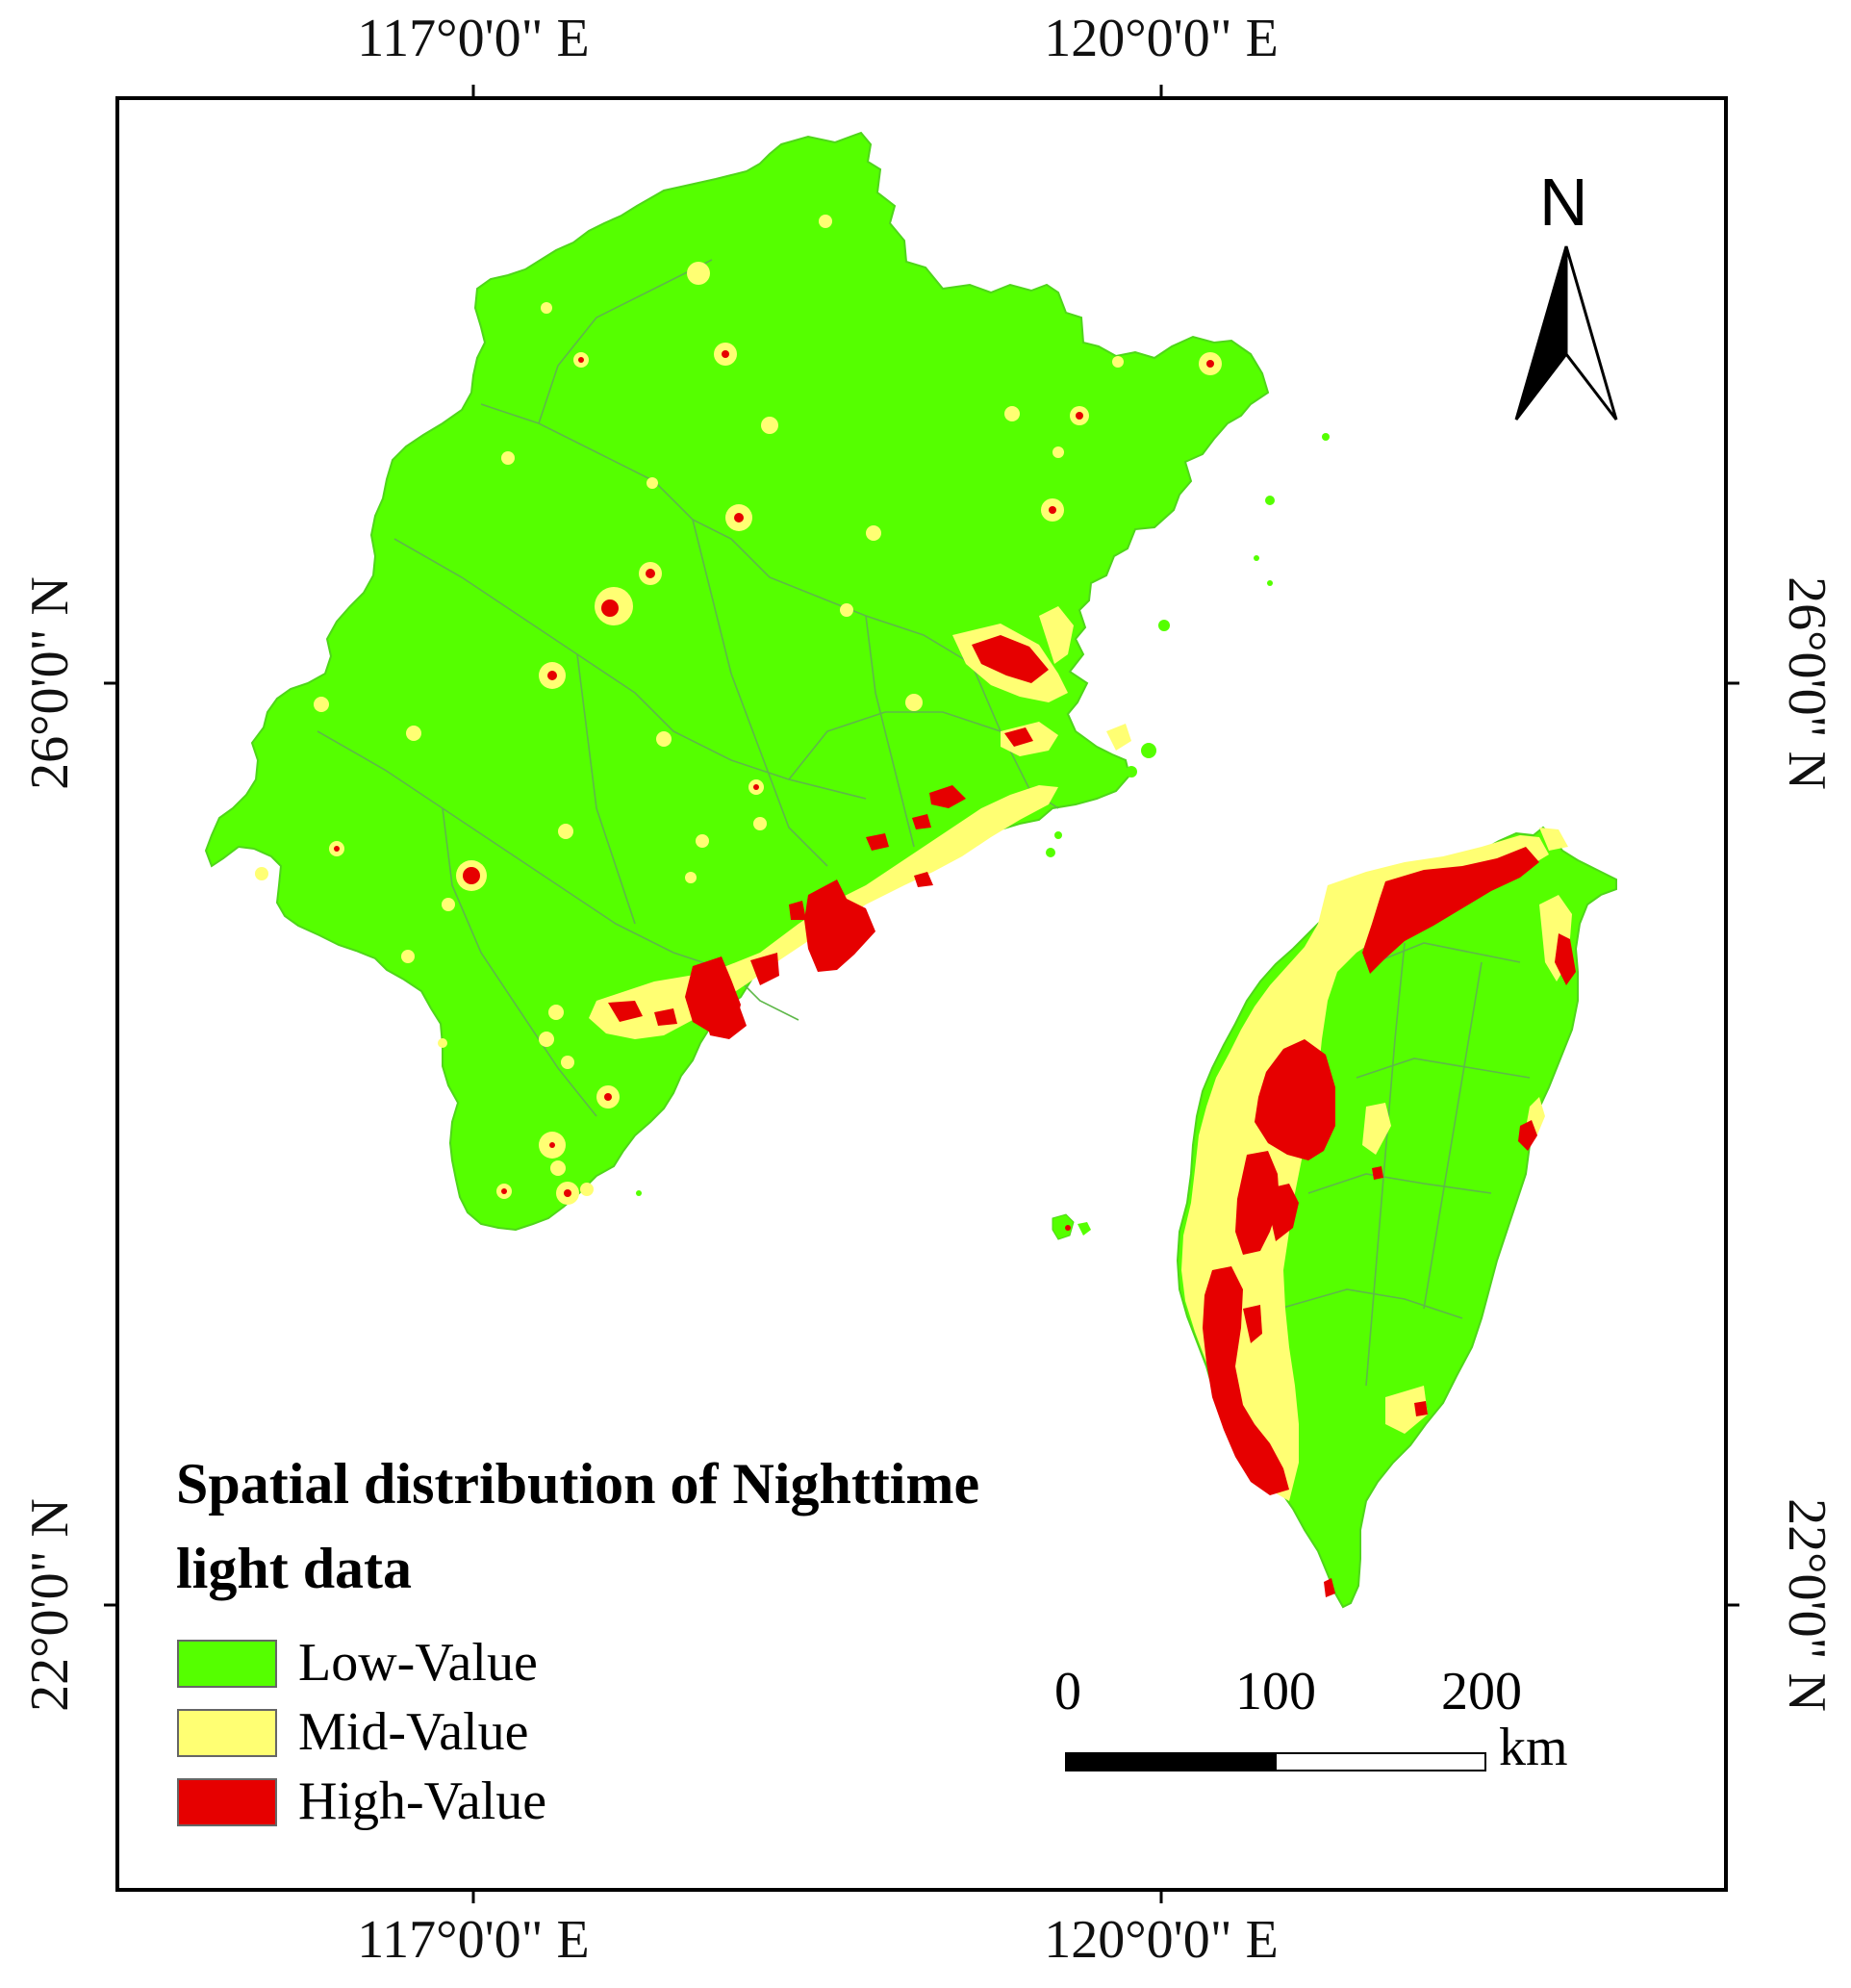 This screenshot has width=1851, height=1988. I want to click on bottom-longitude-label-117: 117°0'0" E, so click(473, 1940).